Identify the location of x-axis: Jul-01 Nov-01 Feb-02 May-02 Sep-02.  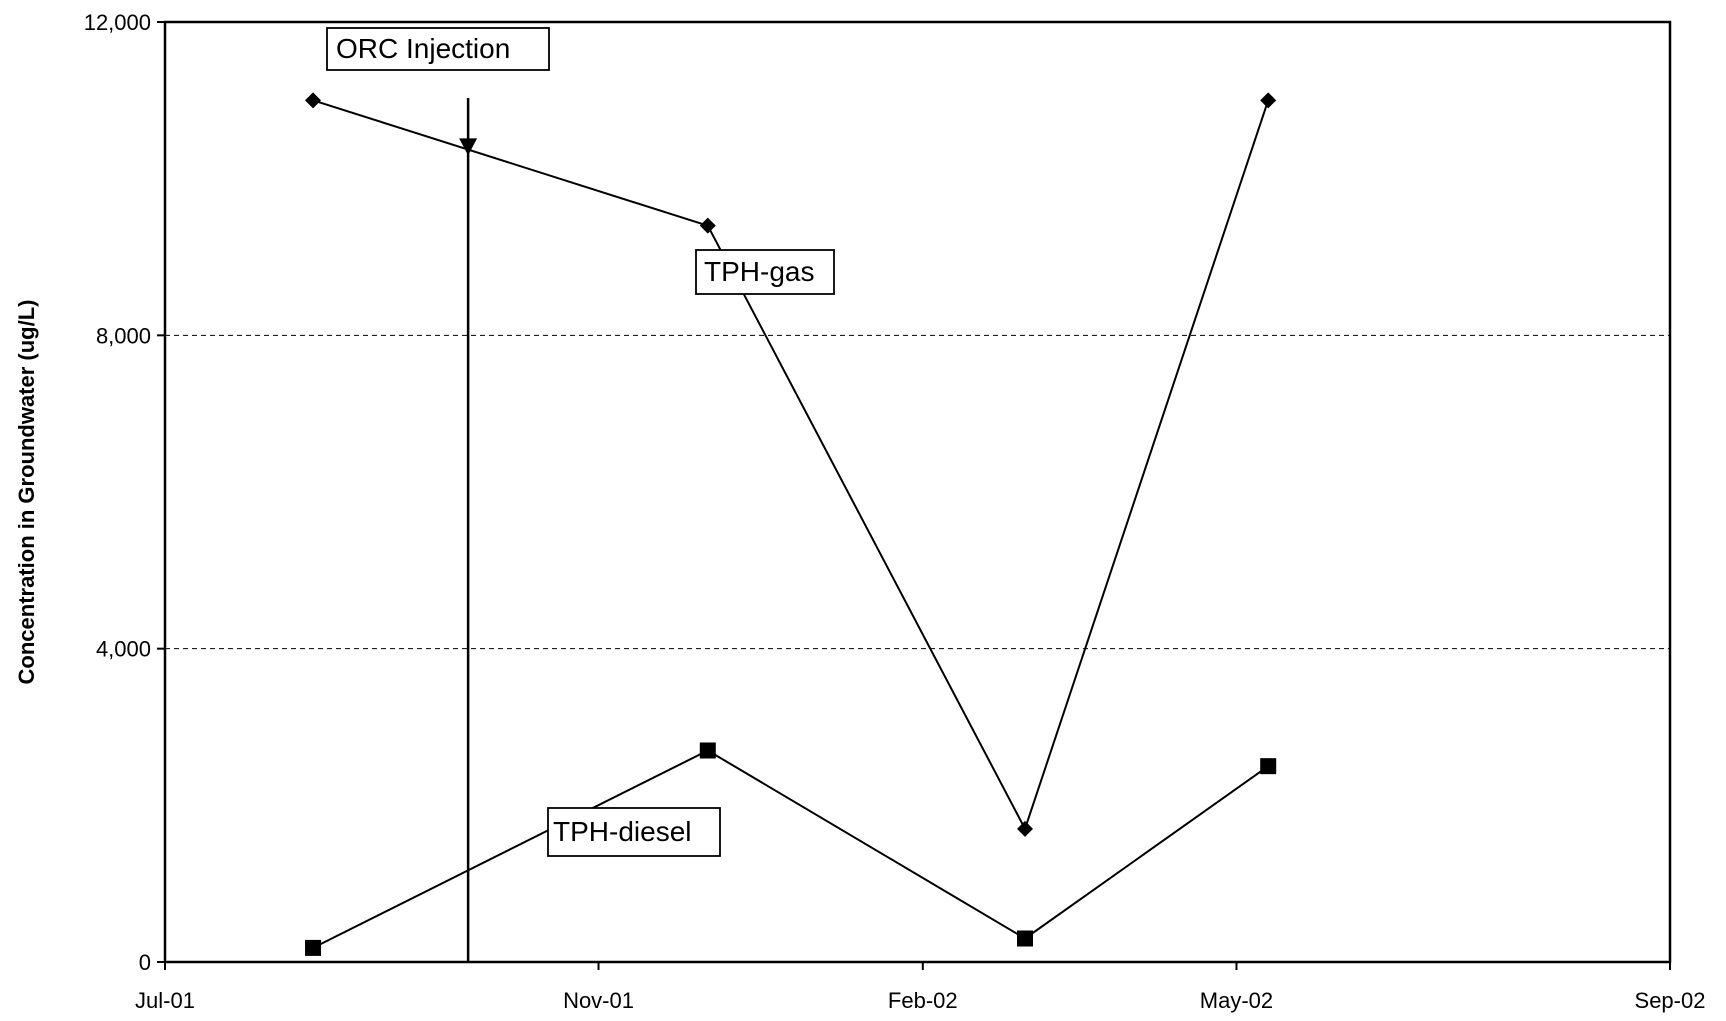
(920, 987).